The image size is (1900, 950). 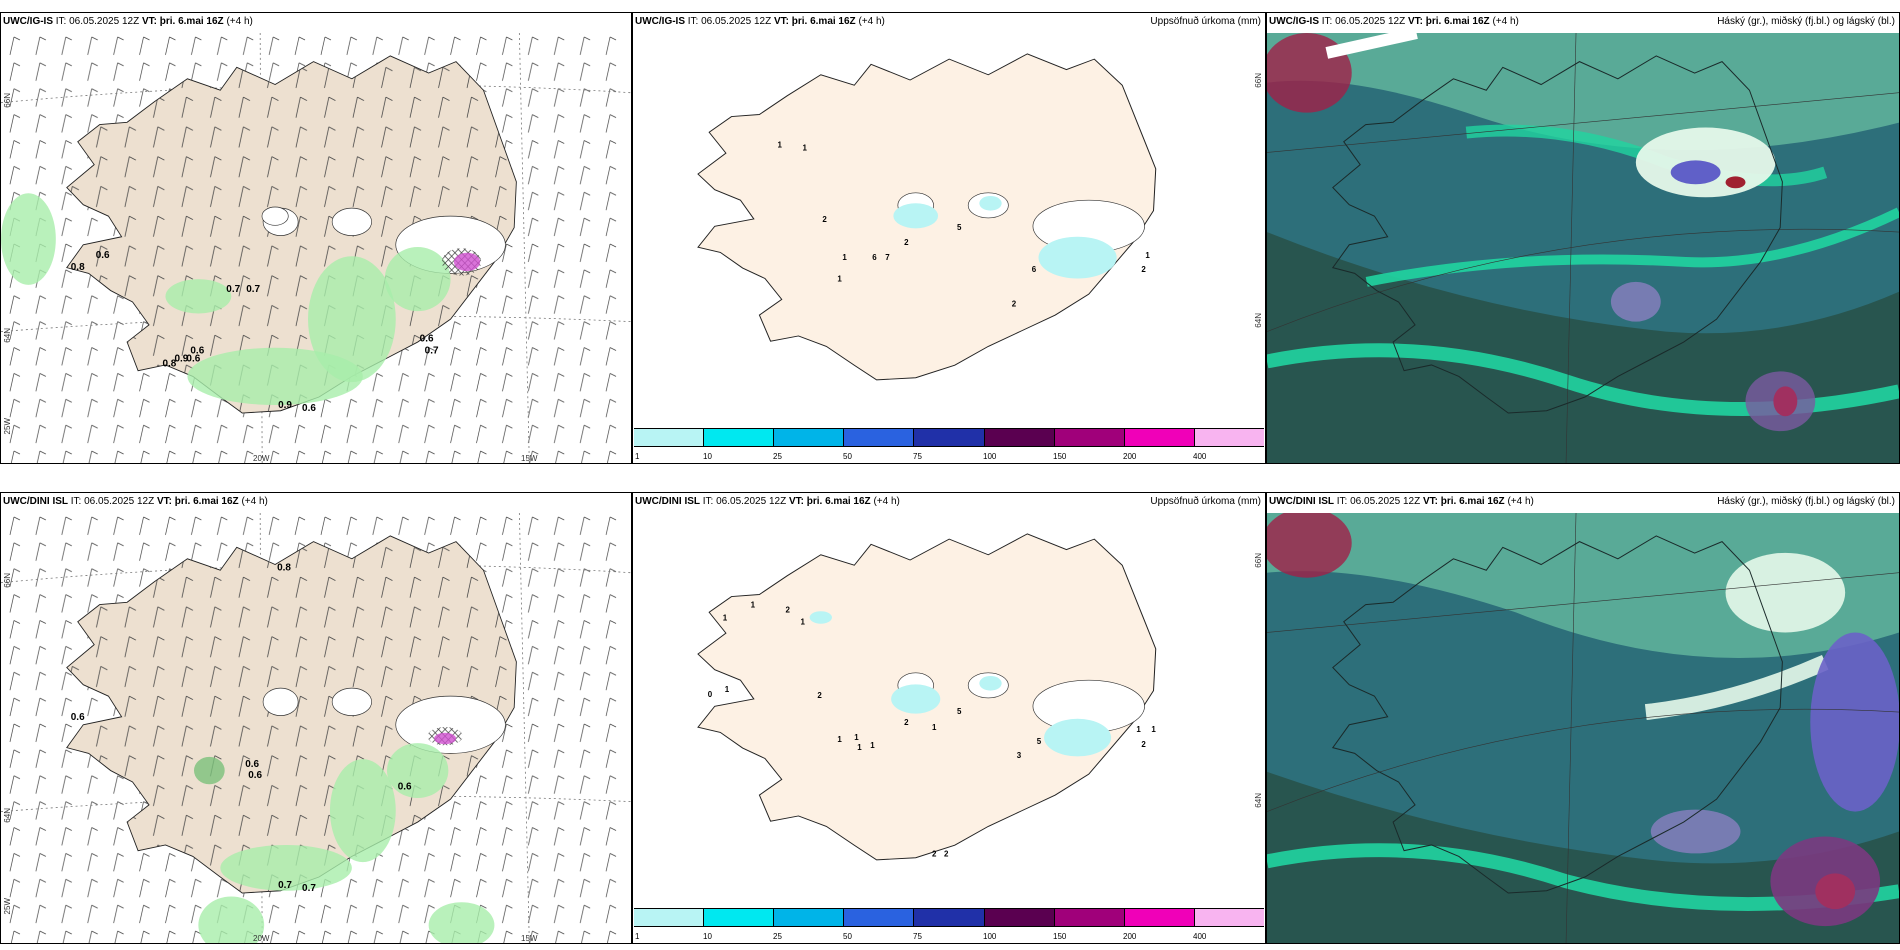 I want to click on colorbar-tick: 25, so click(x=777, y=936).